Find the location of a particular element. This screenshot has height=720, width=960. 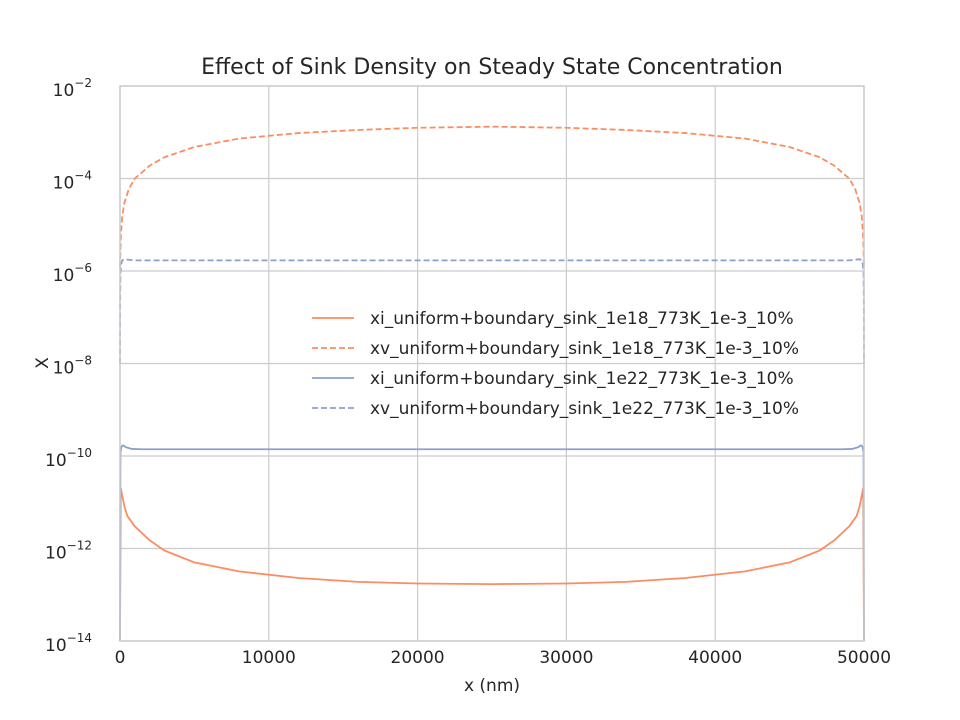

x-tick-label: 20000 is located at coordinates (418, 658).